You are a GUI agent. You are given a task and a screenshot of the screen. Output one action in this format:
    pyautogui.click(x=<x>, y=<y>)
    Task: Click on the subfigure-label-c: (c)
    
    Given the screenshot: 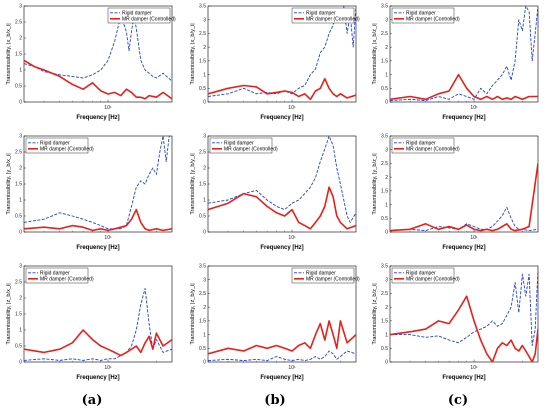 What is the action you would take?
    pyautogui.click(x=458, y=400)
    